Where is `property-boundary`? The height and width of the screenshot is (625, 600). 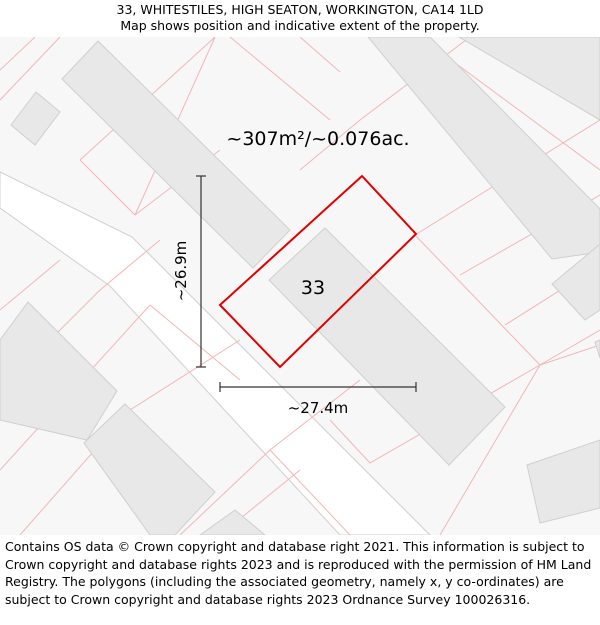 property-boundary is located at coordinates (318, 271).